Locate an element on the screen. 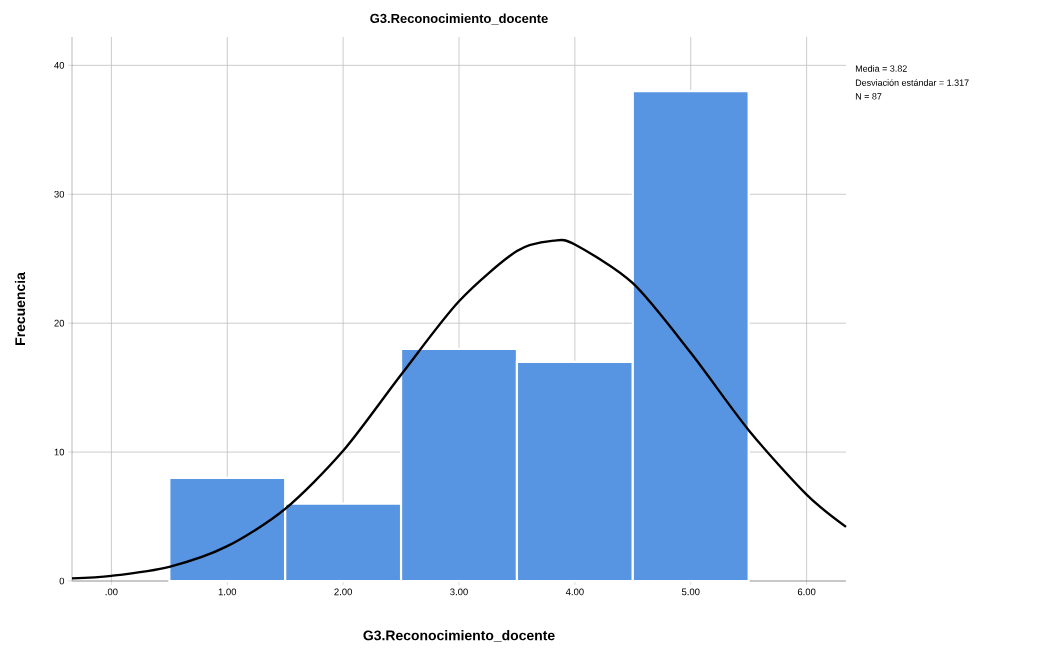 This screenshot has width=1044, height=649. x-tick-label: 3.00 is located at coordinates (459, 592).